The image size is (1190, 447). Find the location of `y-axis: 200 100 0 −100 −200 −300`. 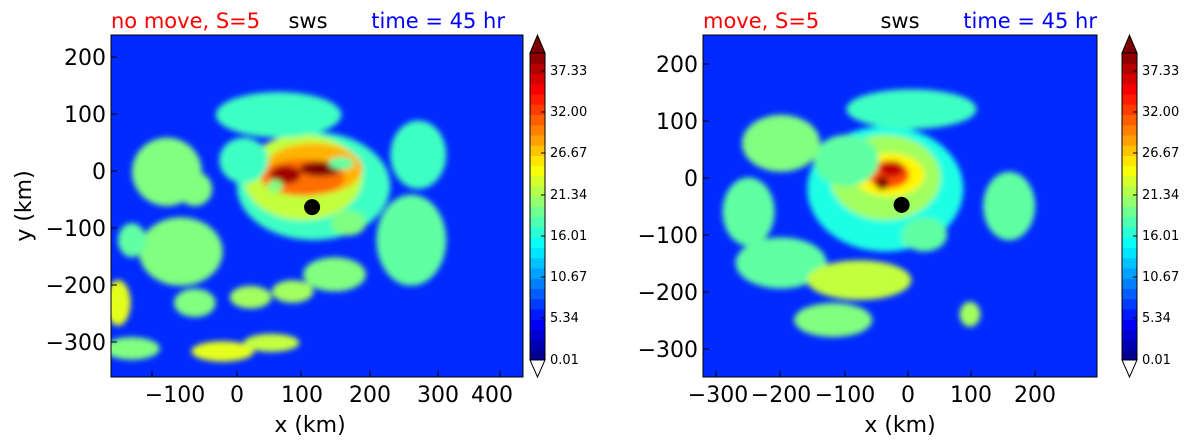

y-axis: 200 100 0 −100 −200 −300 is located at coordinates (81, 201).